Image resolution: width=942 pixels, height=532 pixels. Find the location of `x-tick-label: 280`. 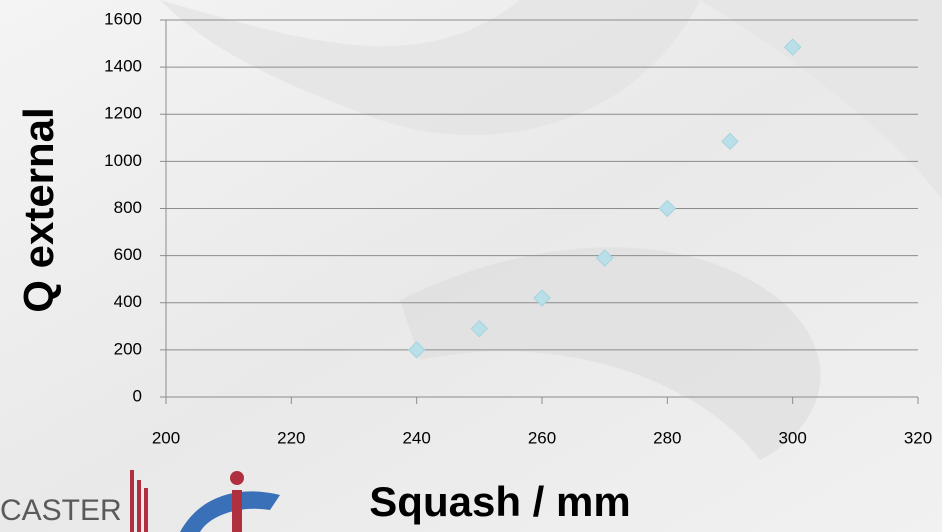

x-tick-label: 280 is located at coordinates (667, 437).